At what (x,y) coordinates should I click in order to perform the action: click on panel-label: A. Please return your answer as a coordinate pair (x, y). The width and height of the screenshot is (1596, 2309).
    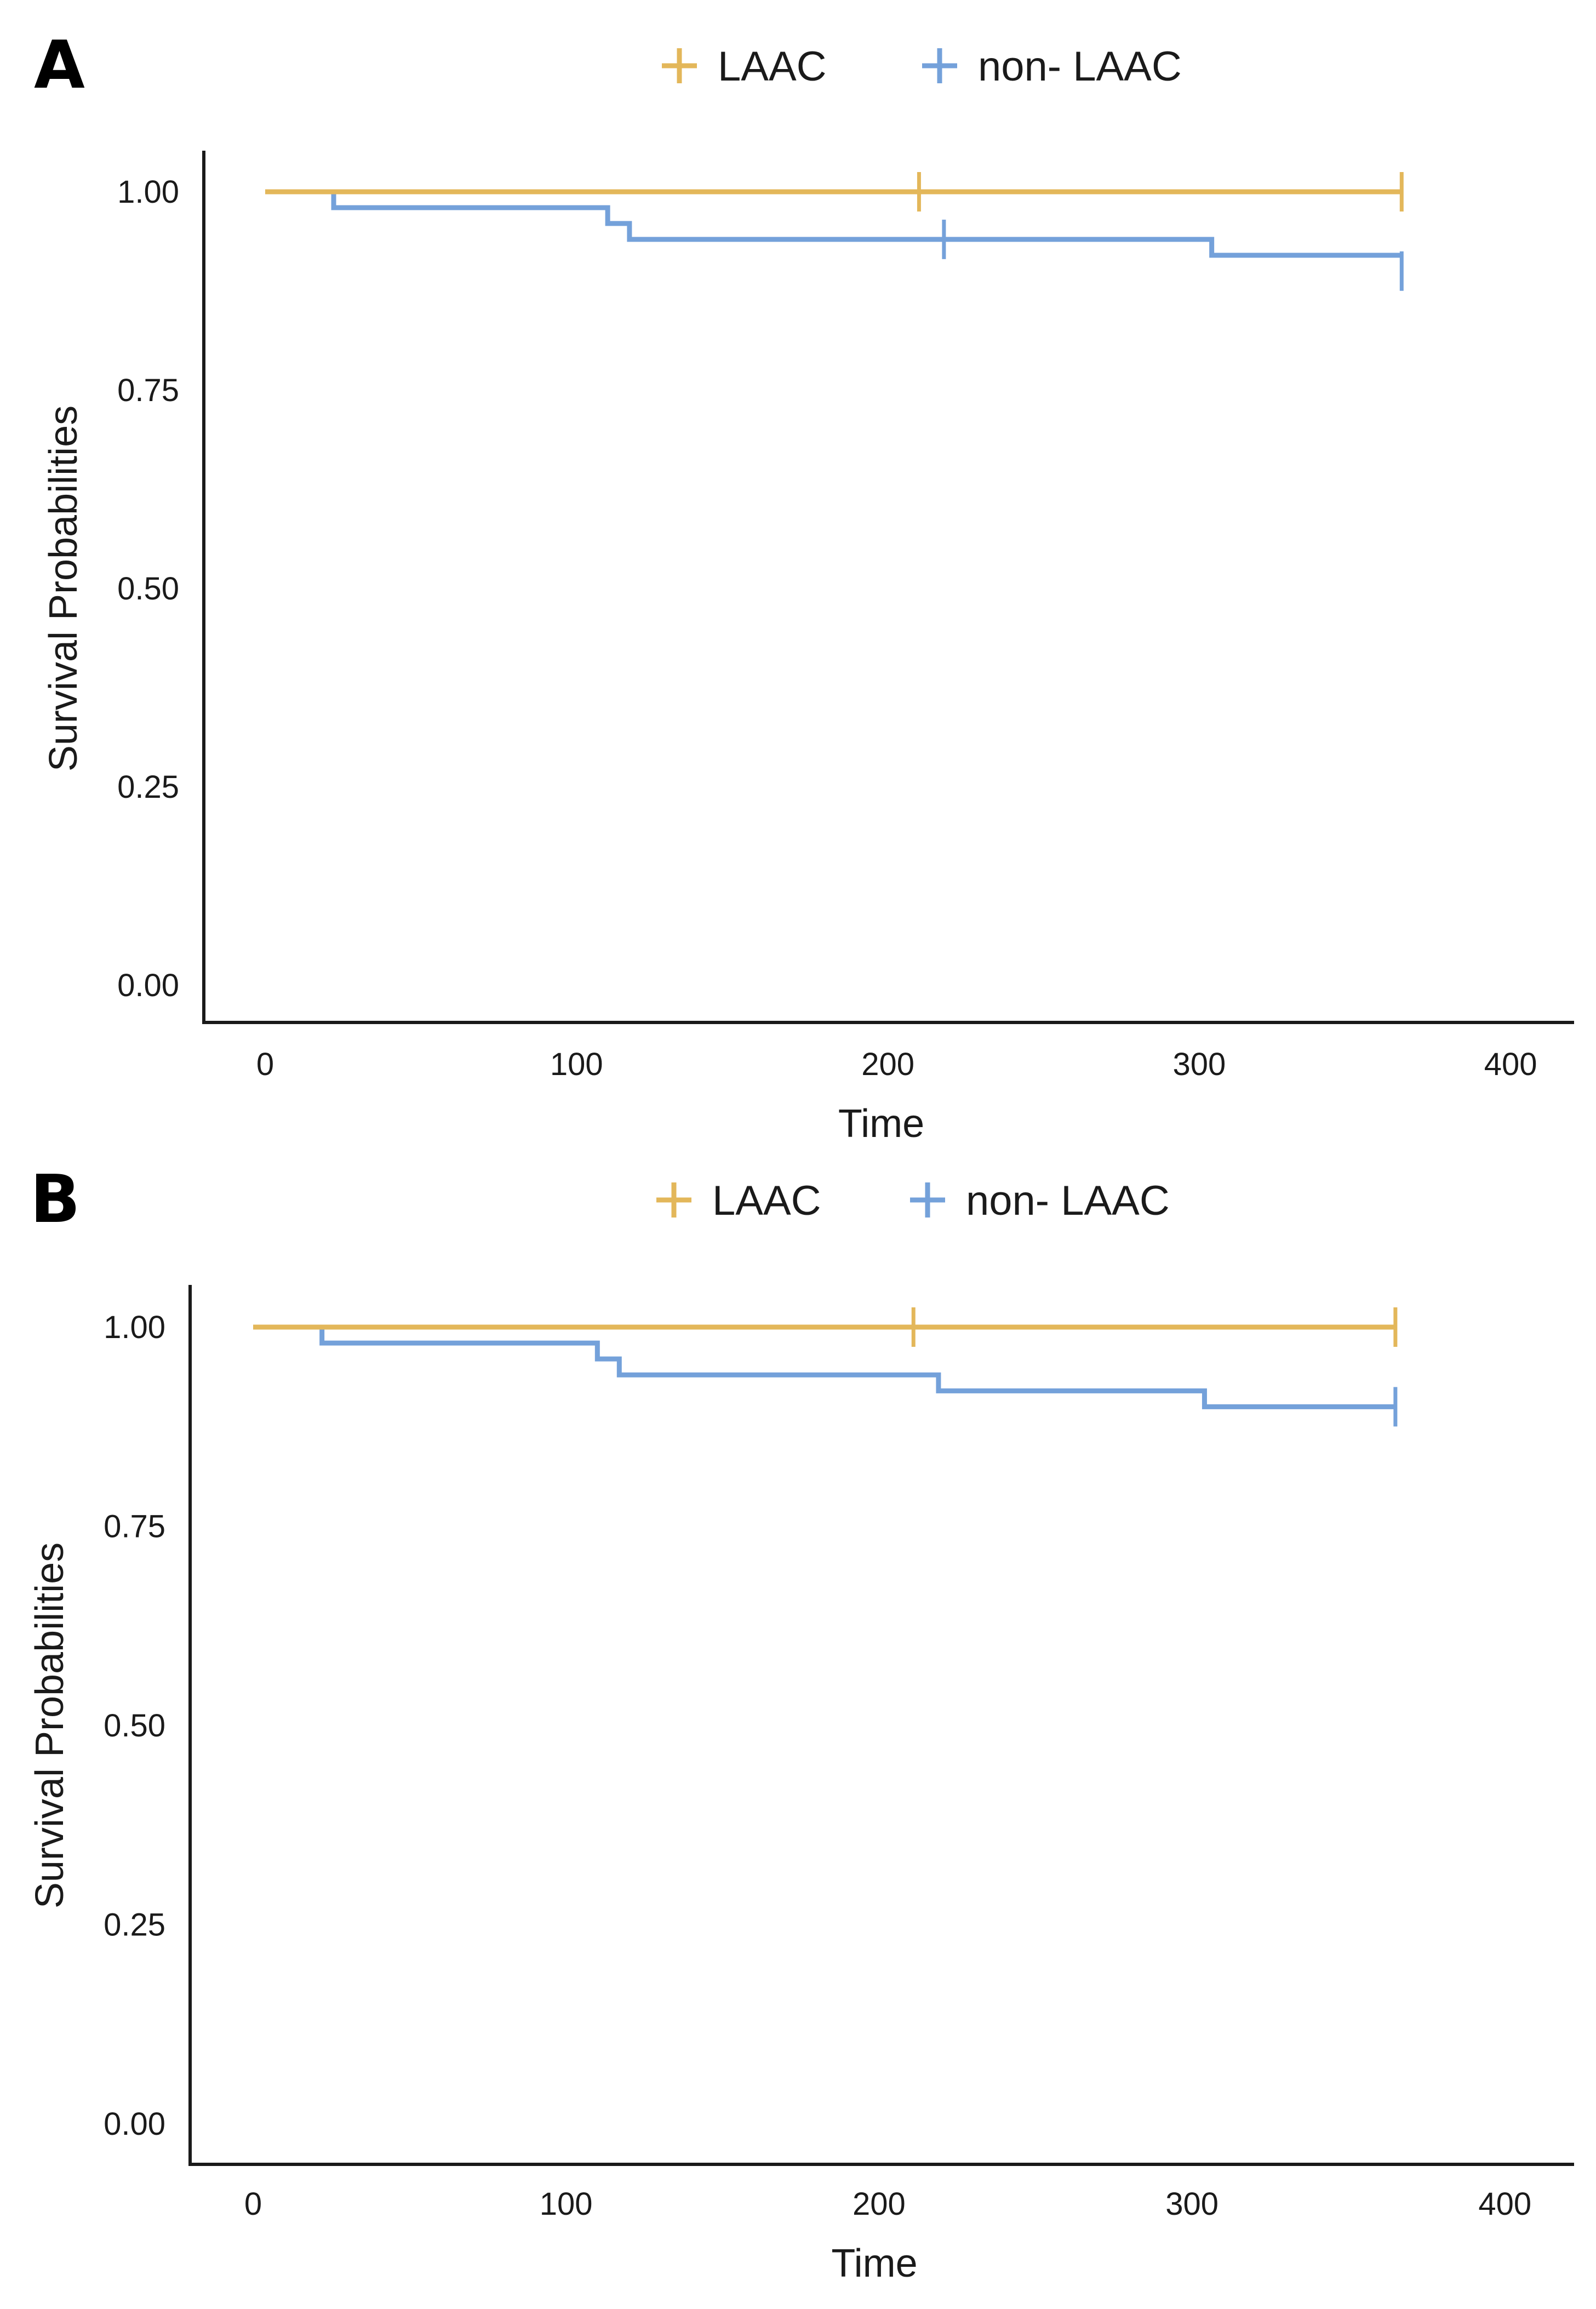
    Looking at the image, I should click on (60, 65).